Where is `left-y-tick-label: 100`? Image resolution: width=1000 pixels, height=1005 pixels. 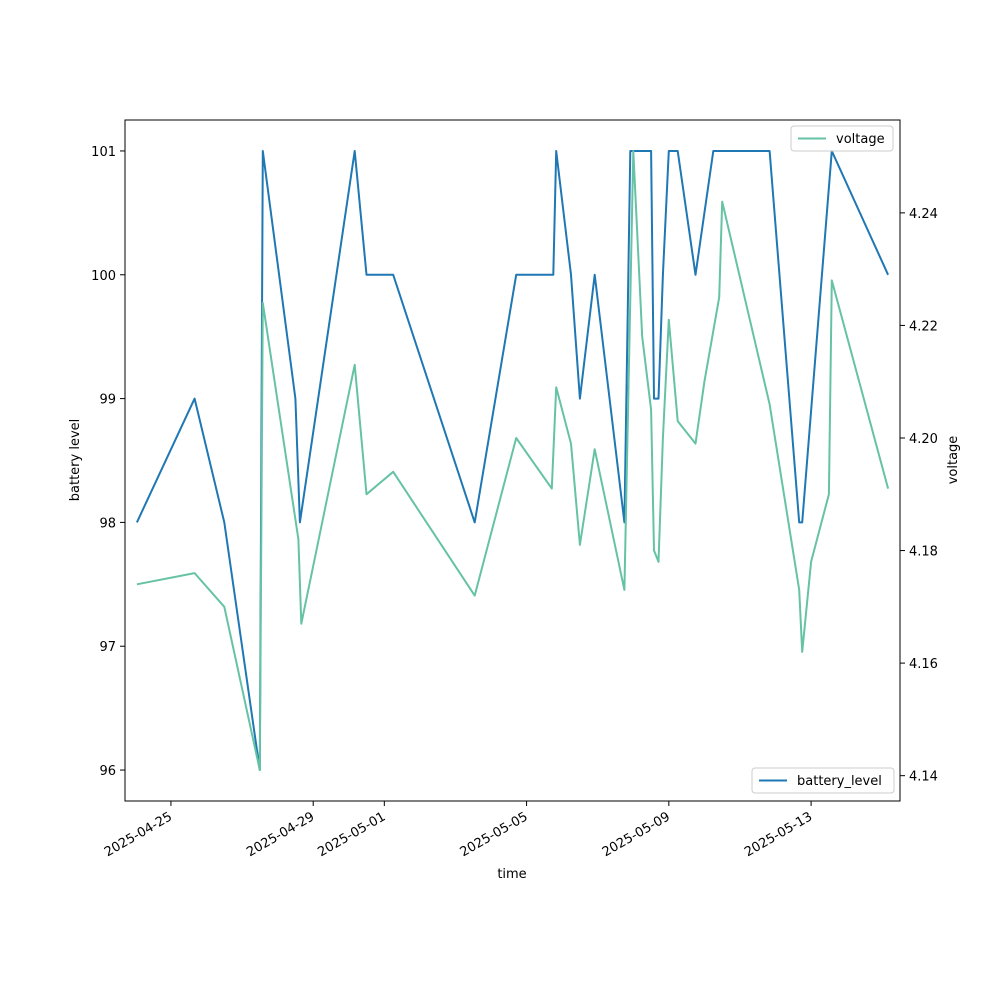
left-y-tick-label: 100 is located at coordinates (103, 276).